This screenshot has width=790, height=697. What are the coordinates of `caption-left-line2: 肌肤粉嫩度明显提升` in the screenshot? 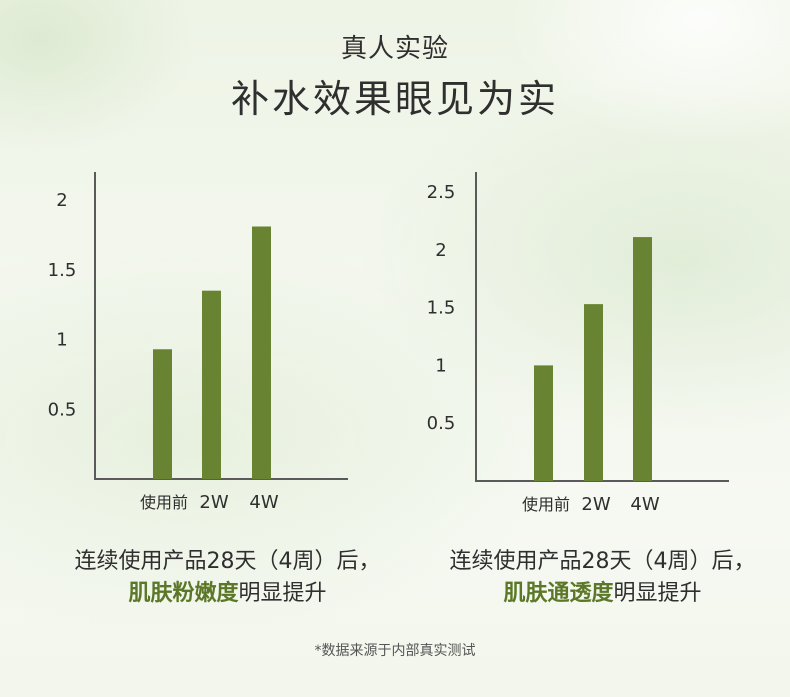 It's located at (227, 594).